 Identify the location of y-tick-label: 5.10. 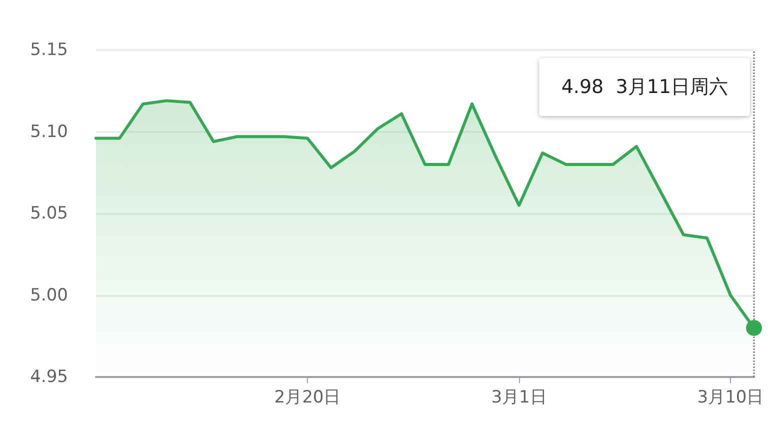
(49, 132).